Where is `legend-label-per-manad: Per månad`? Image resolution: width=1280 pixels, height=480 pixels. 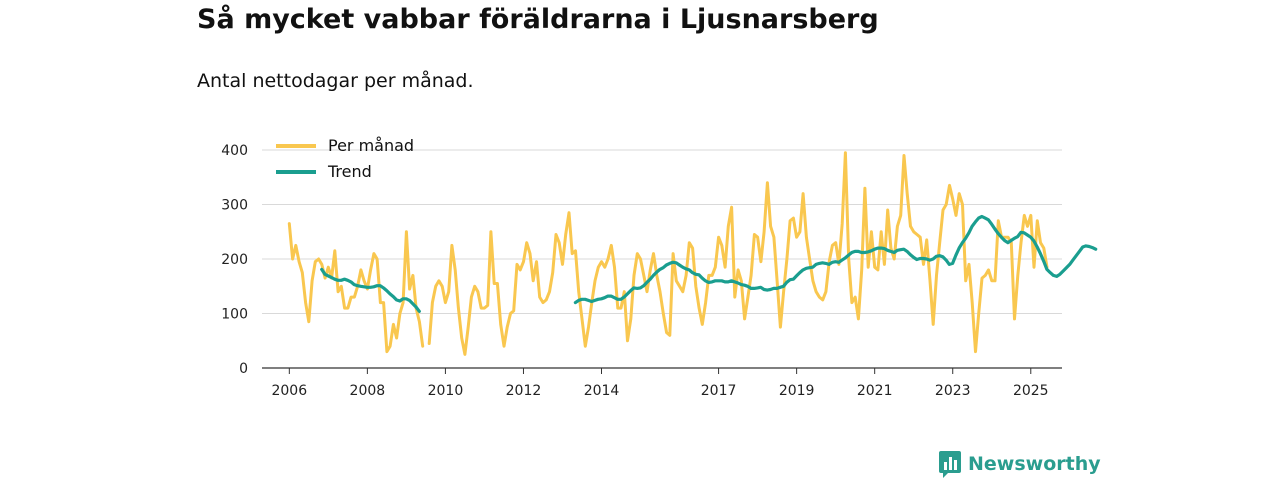 legend-label-per-manad: Per månad is located at coordinates (371, 145).